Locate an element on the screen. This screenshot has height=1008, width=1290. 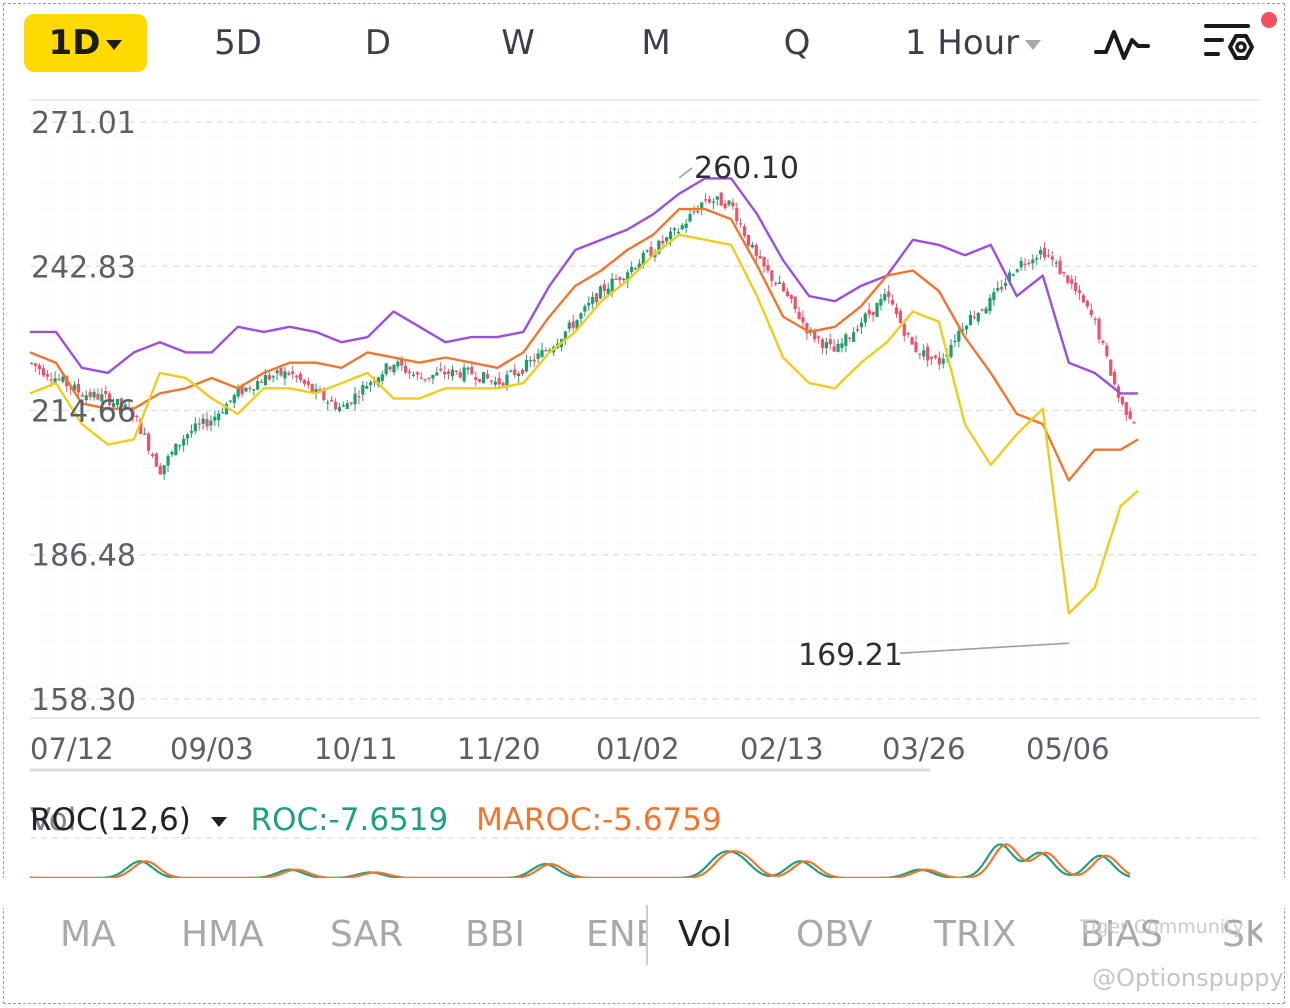
y-tick-label: 271.01 is located at coordinates (83, 123).